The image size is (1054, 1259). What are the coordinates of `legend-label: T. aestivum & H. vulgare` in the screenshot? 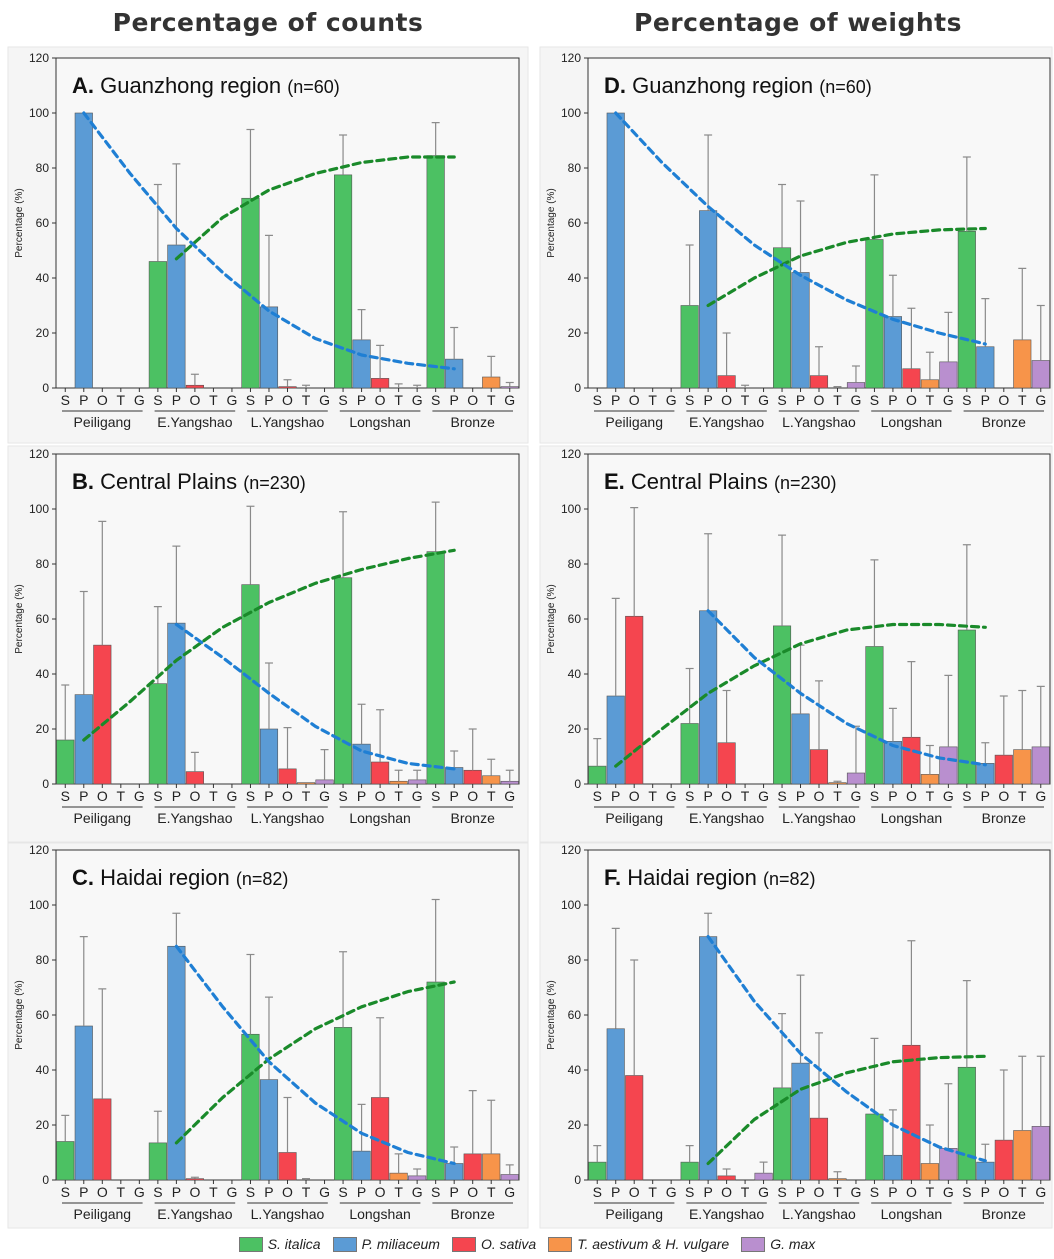 It's located at (653, 1244).